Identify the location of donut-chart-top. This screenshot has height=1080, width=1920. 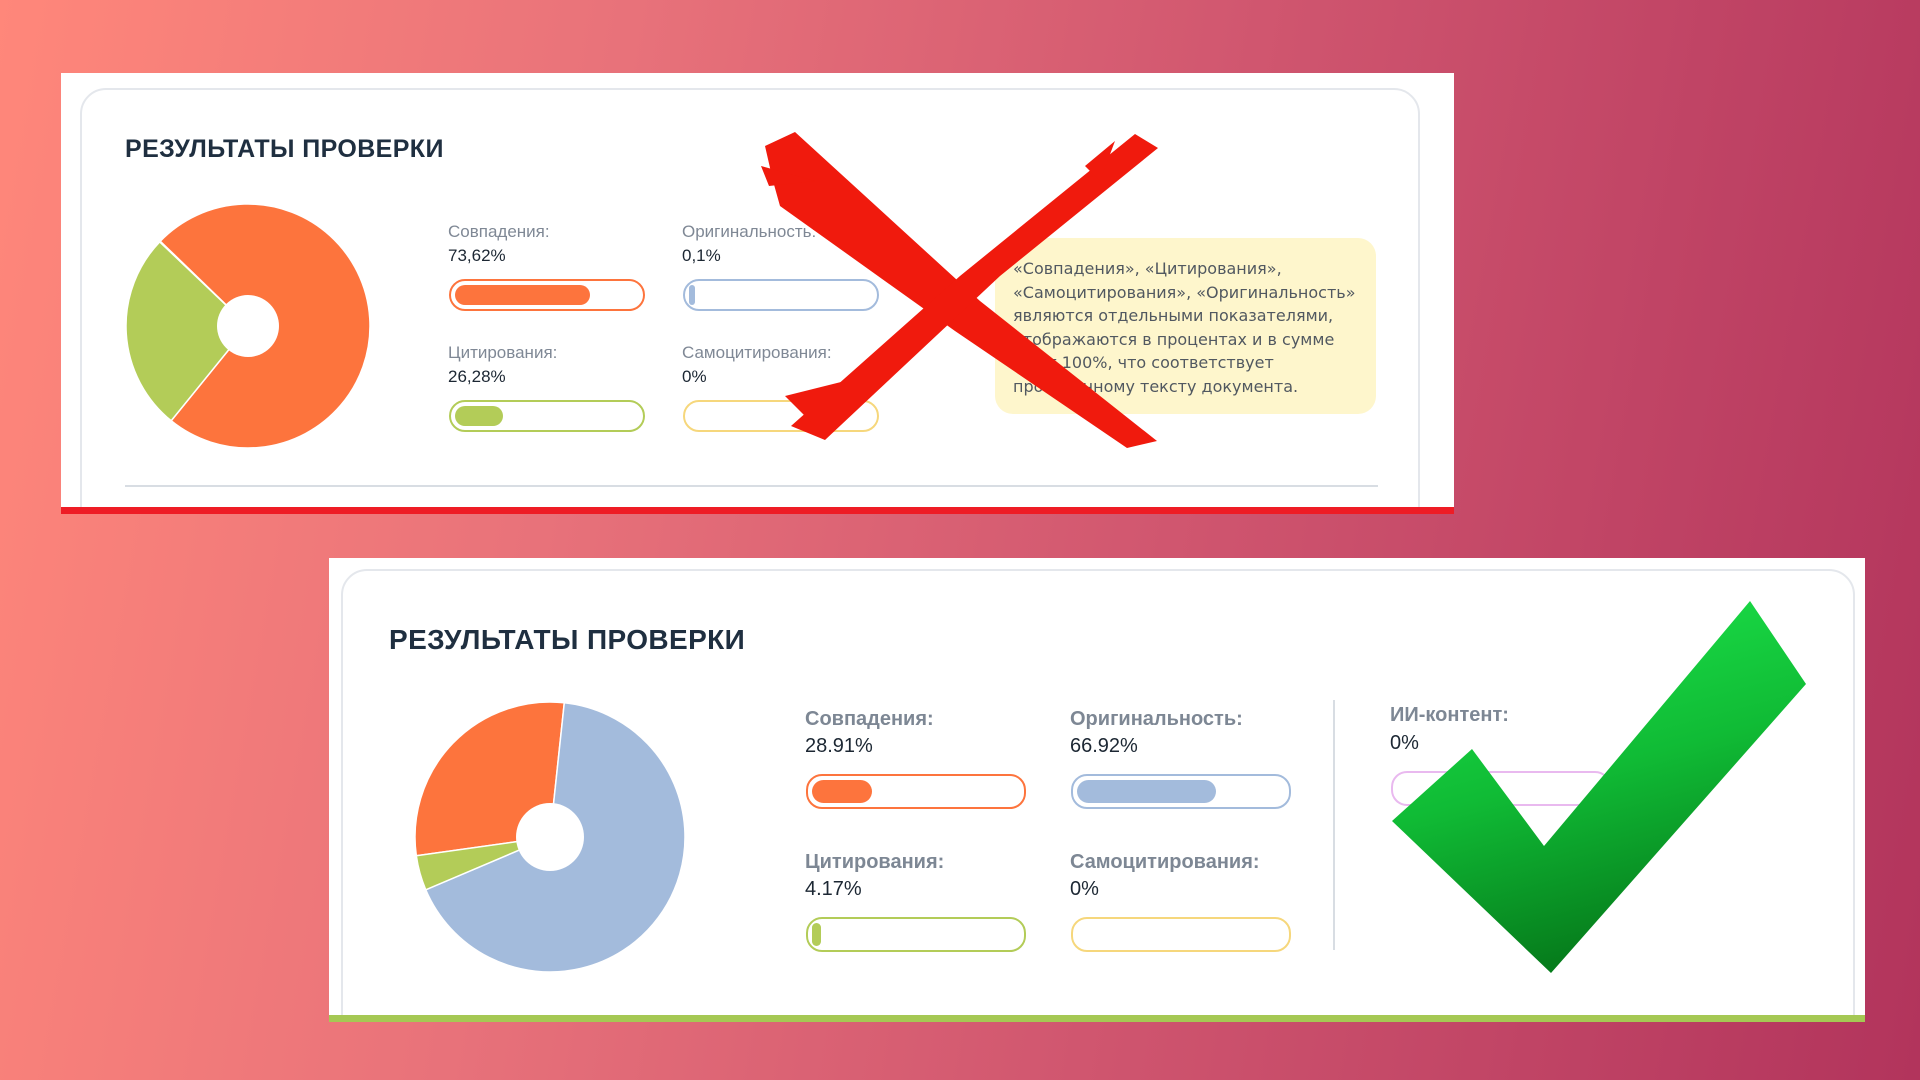
(248, 326).